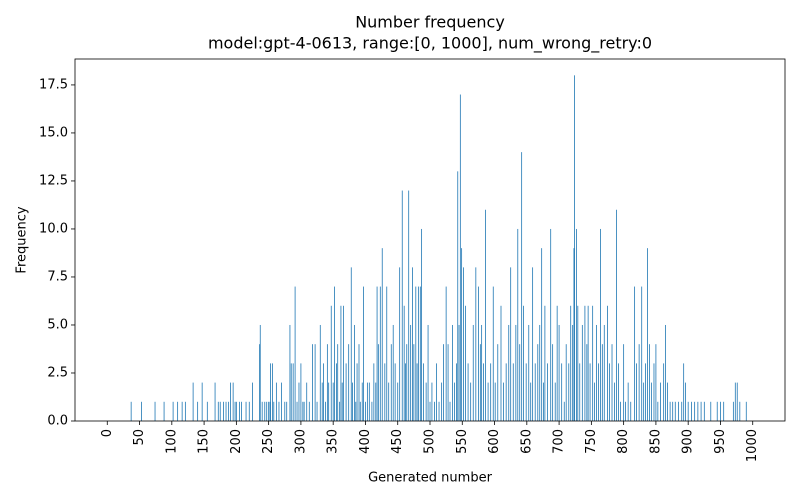 The image size is (800, 500). I want to click on x-tick-label: 750, so click(591, 441).